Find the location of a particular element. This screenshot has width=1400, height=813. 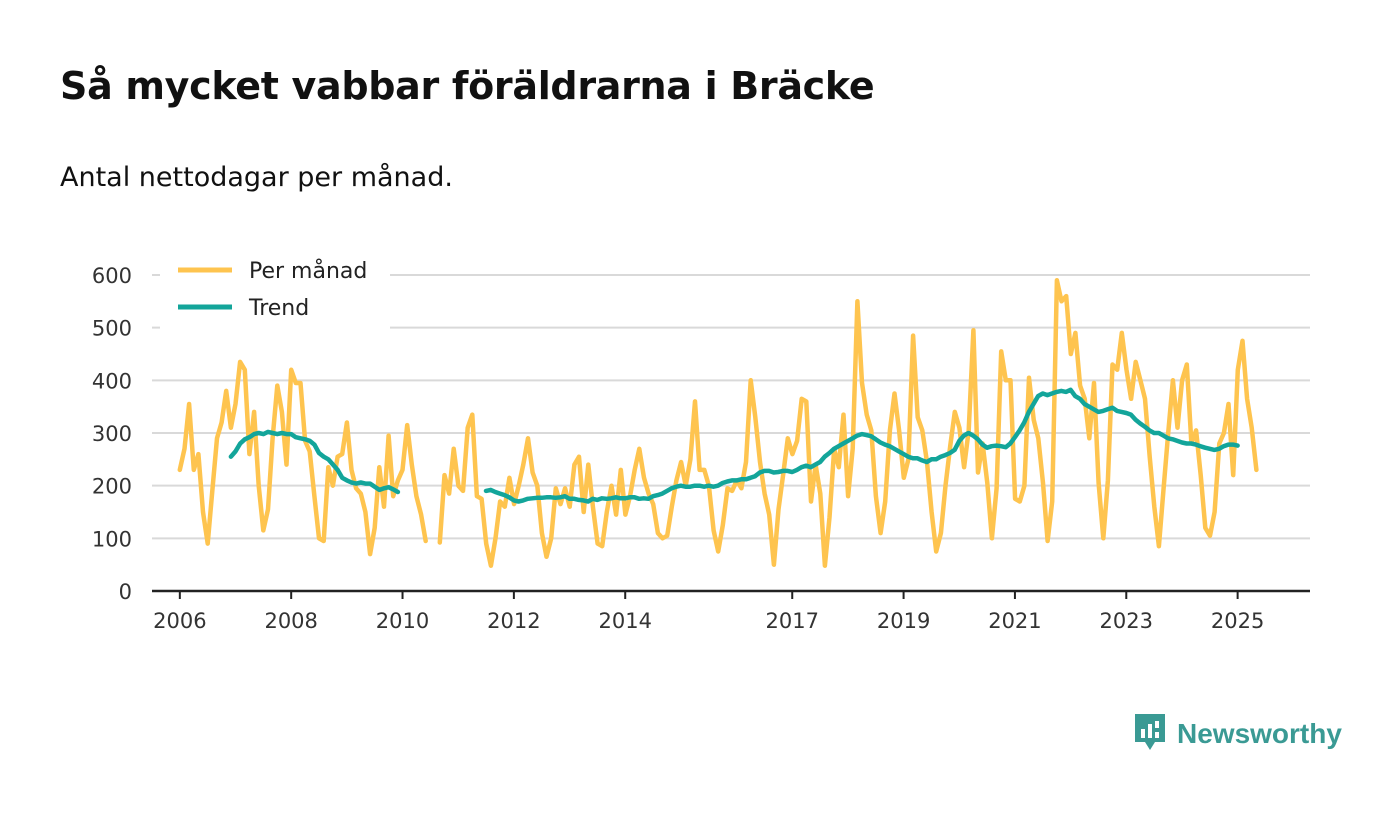

legend-background is located at coordinates (275, 290).